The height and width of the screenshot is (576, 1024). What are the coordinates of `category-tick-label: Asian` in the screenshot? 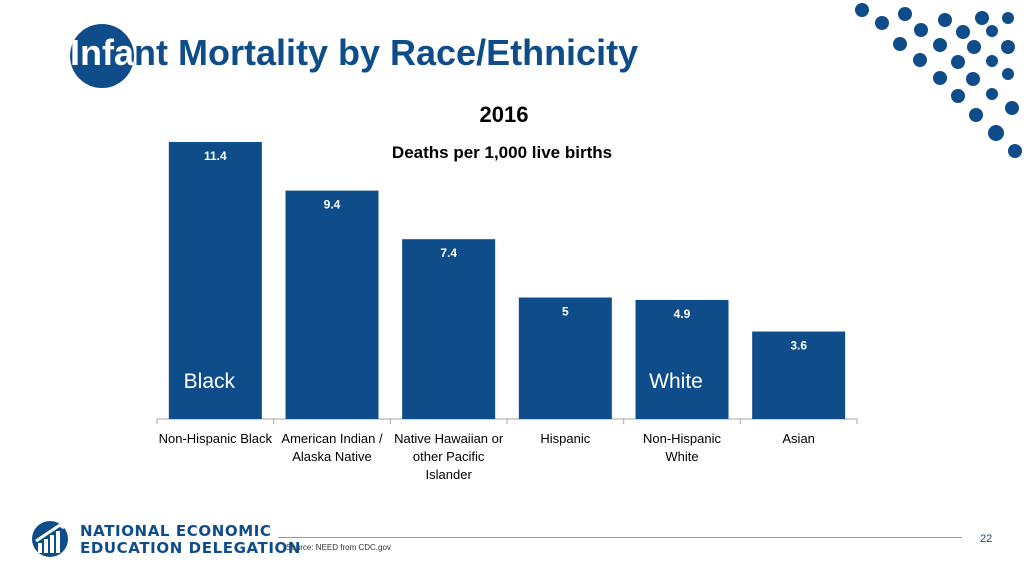 It's located at (798, 438).